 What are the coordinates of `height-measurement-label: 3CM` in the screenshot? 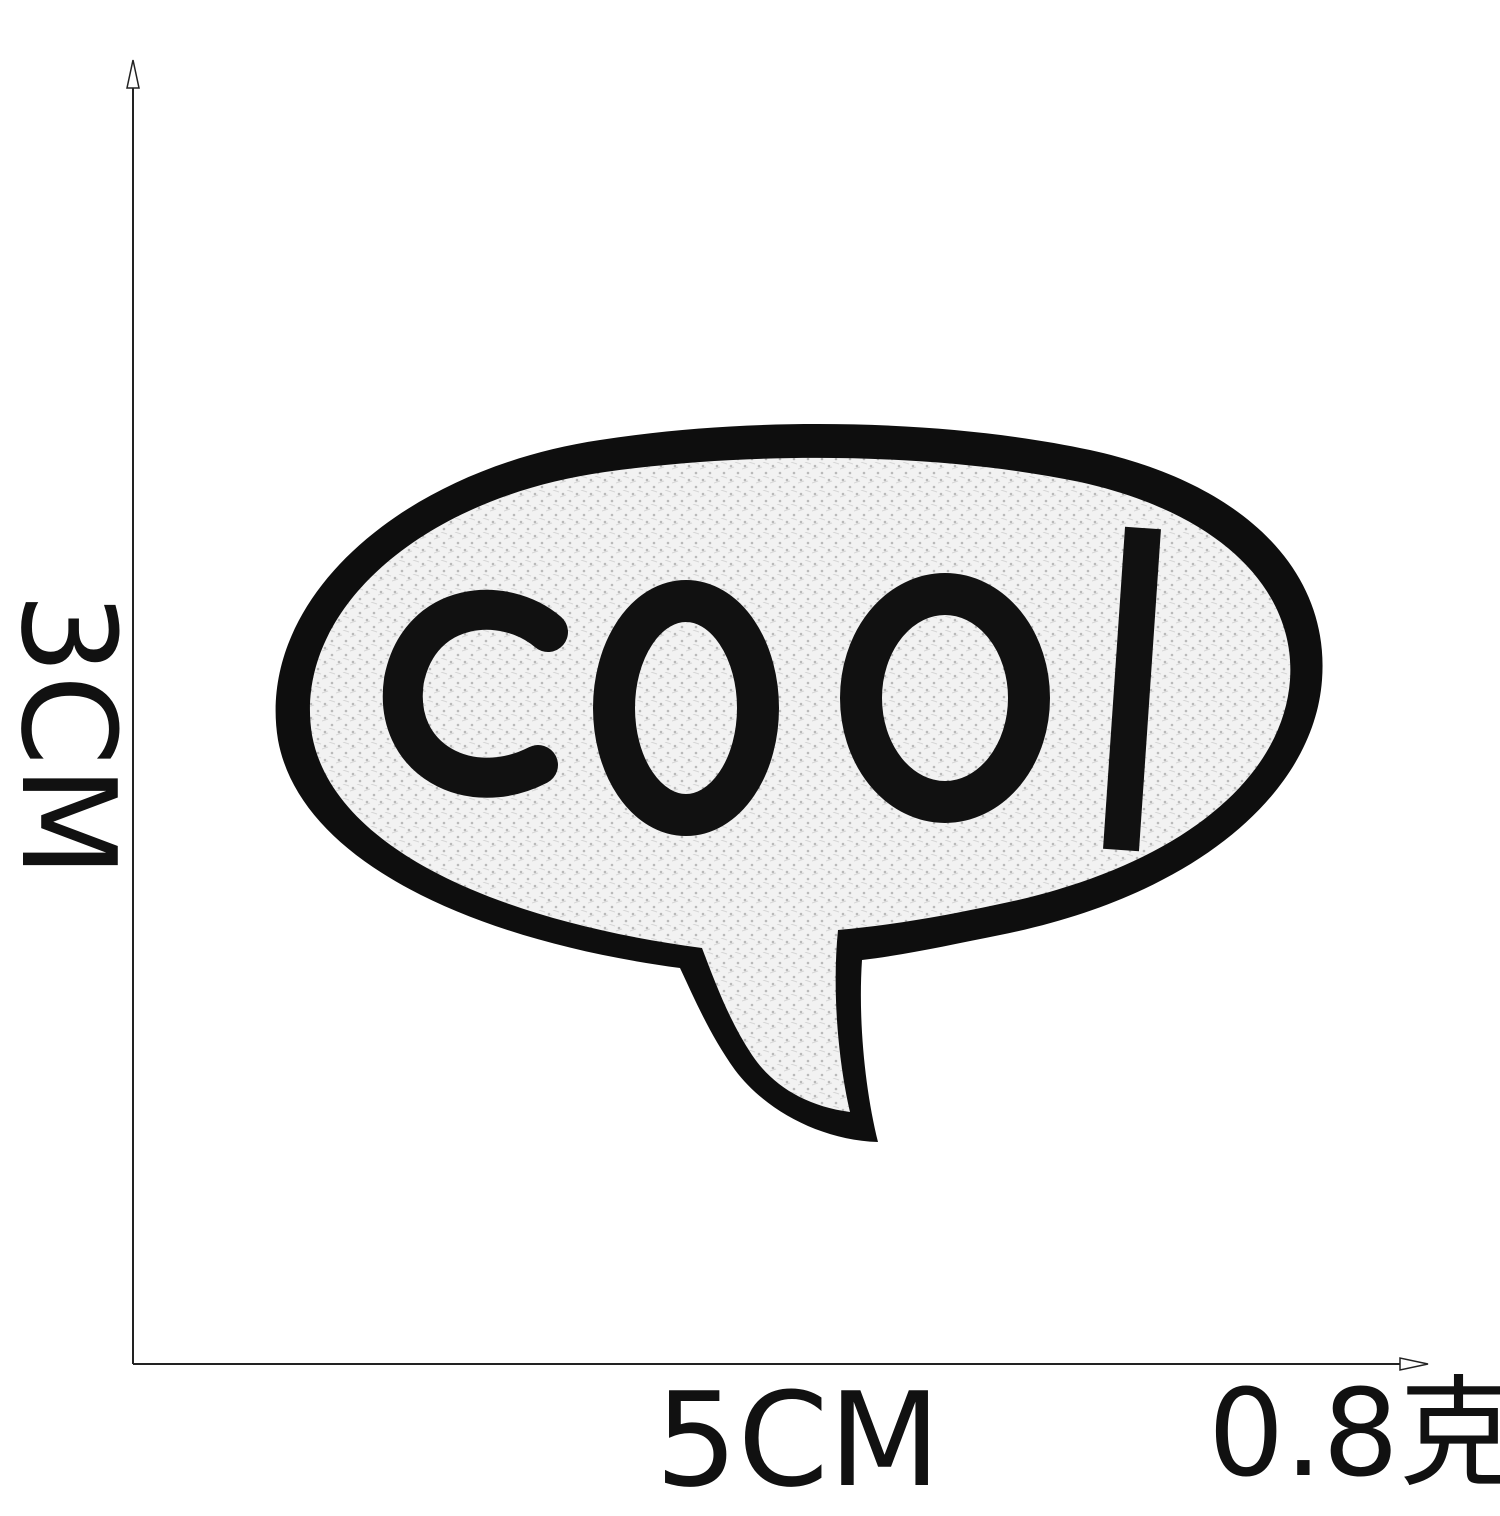 It's located at (72, 735).